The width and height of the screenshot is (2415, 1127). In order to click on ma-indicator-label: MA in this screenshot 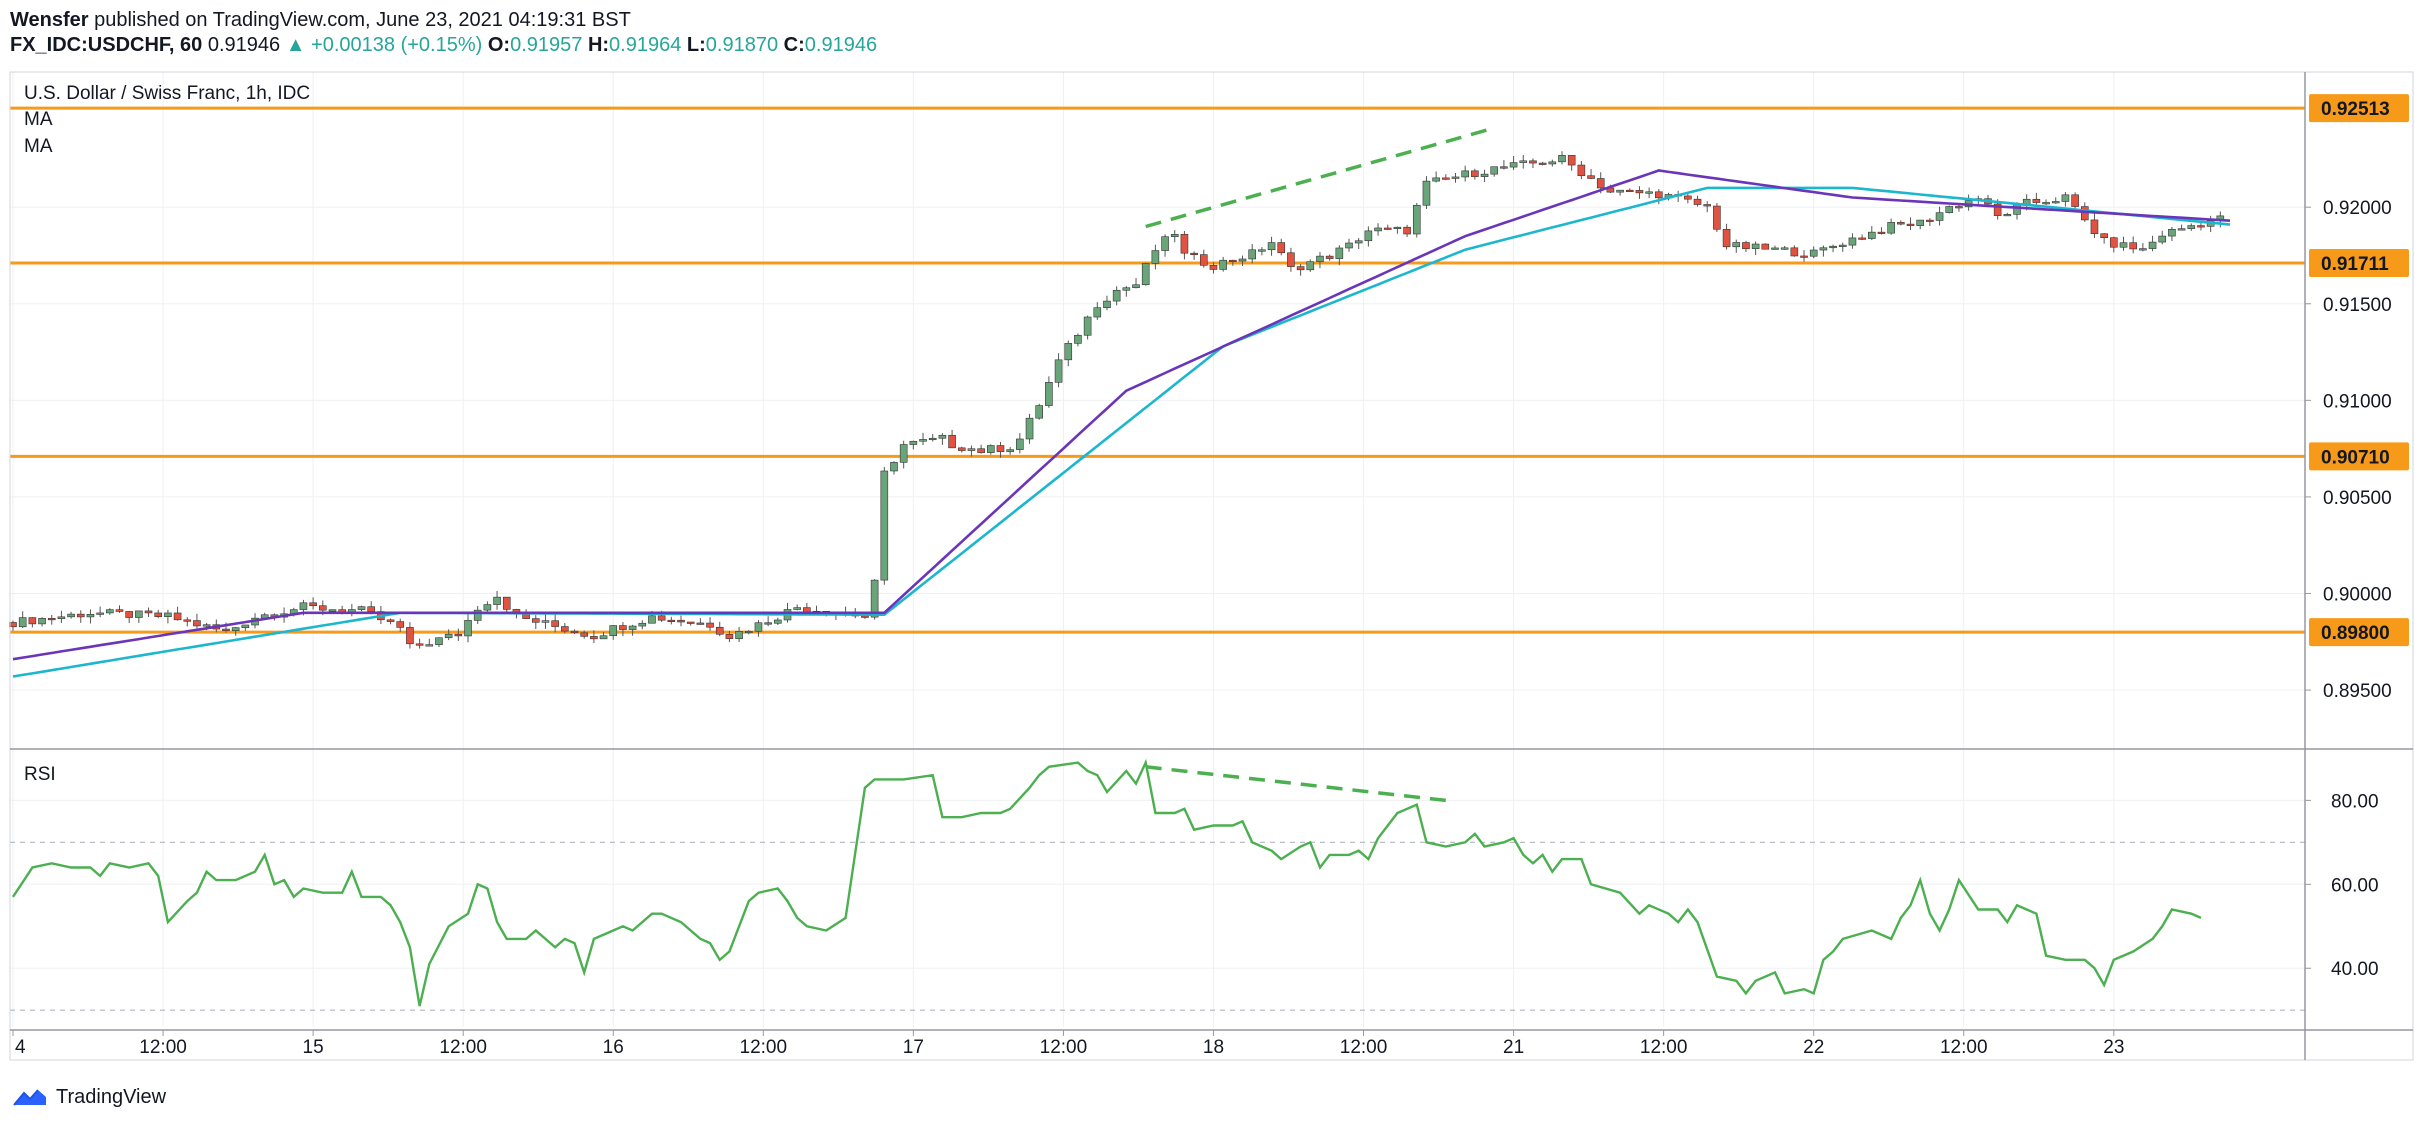, I will do `click(38, 119)`.